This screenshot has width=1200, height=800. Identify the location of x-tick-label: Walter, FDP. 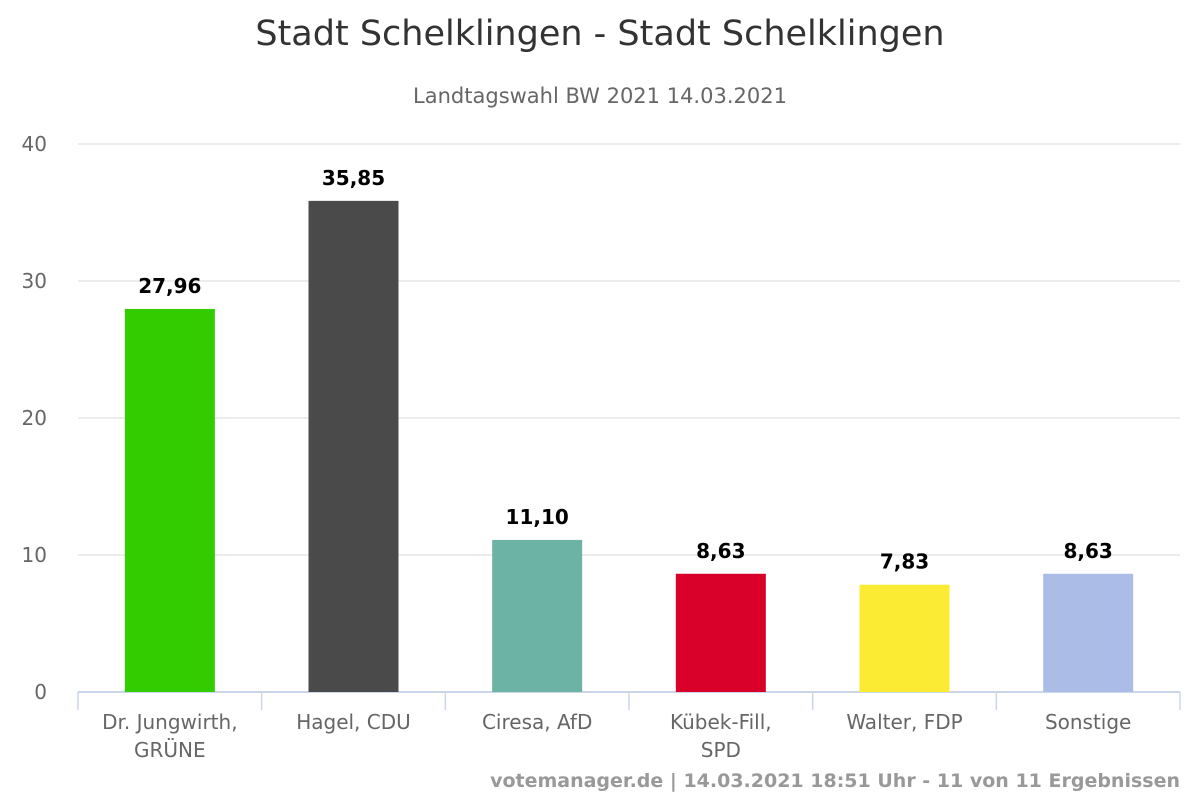
(904, 722).